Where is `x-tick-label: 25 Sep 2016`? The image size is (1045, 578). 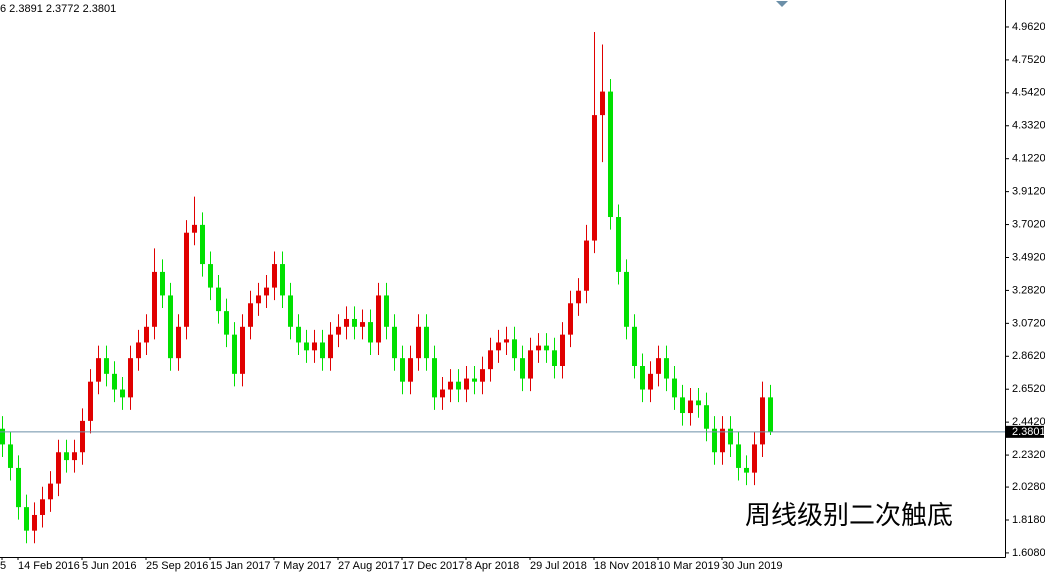
x-tick-label: 25 Sep 2016 is located at coordinates (177, 566).